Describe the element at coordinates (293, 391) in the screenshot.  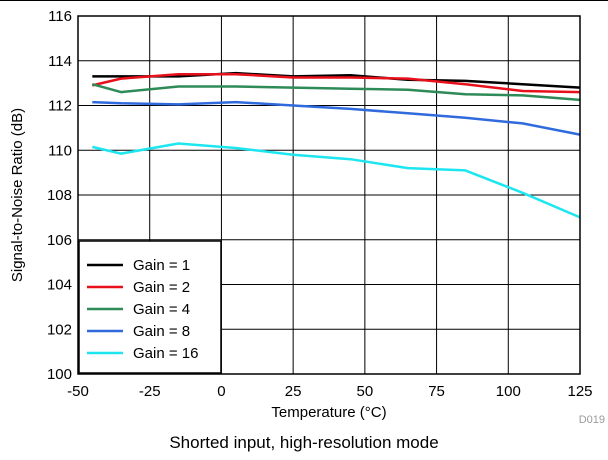
I see `x-tick-label: 25` at that location.